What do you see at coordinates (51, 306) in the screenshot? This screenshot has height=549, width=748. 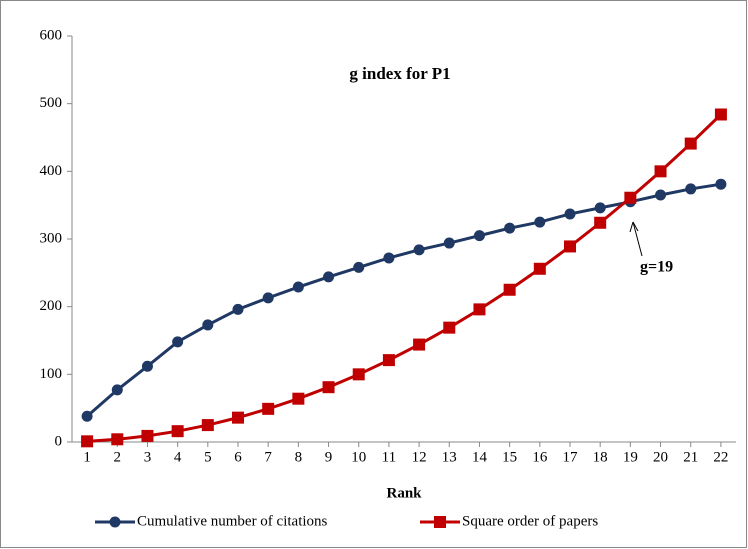 I see `y-tick-label: 200` at bounding box center [51, 306].